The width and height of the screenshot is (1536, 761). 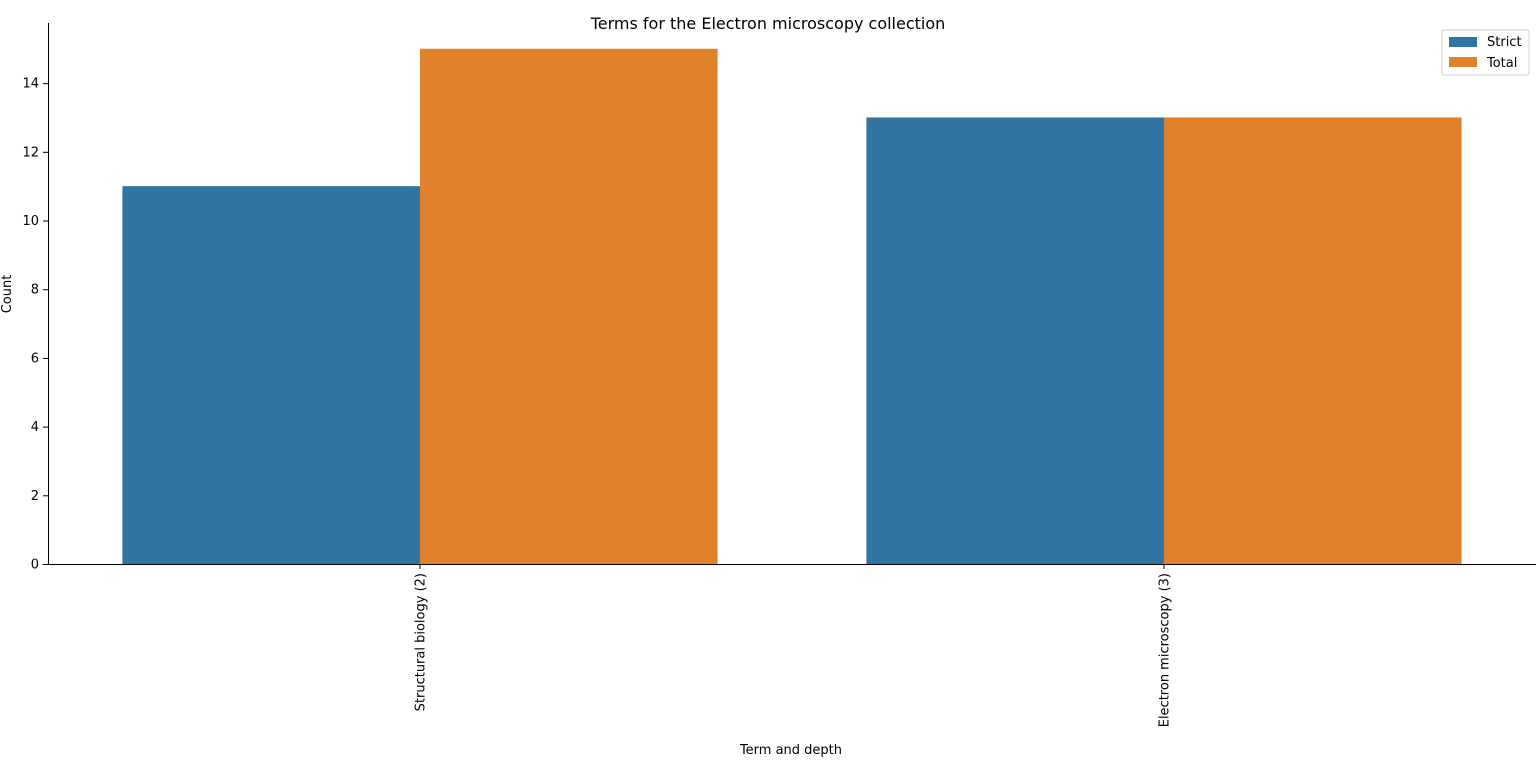 I want to click on legend: Strict Total, so click(x=1485, y=52).